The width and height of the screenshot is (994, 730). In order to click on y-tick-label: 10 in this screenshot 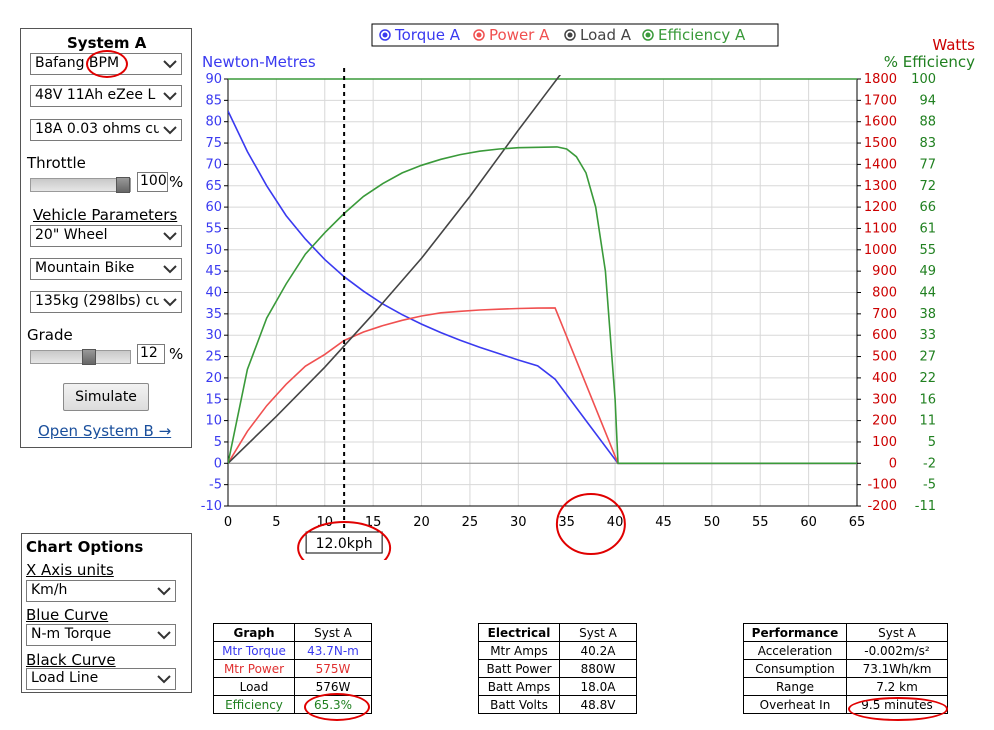, I will do `click(213, 421)`.